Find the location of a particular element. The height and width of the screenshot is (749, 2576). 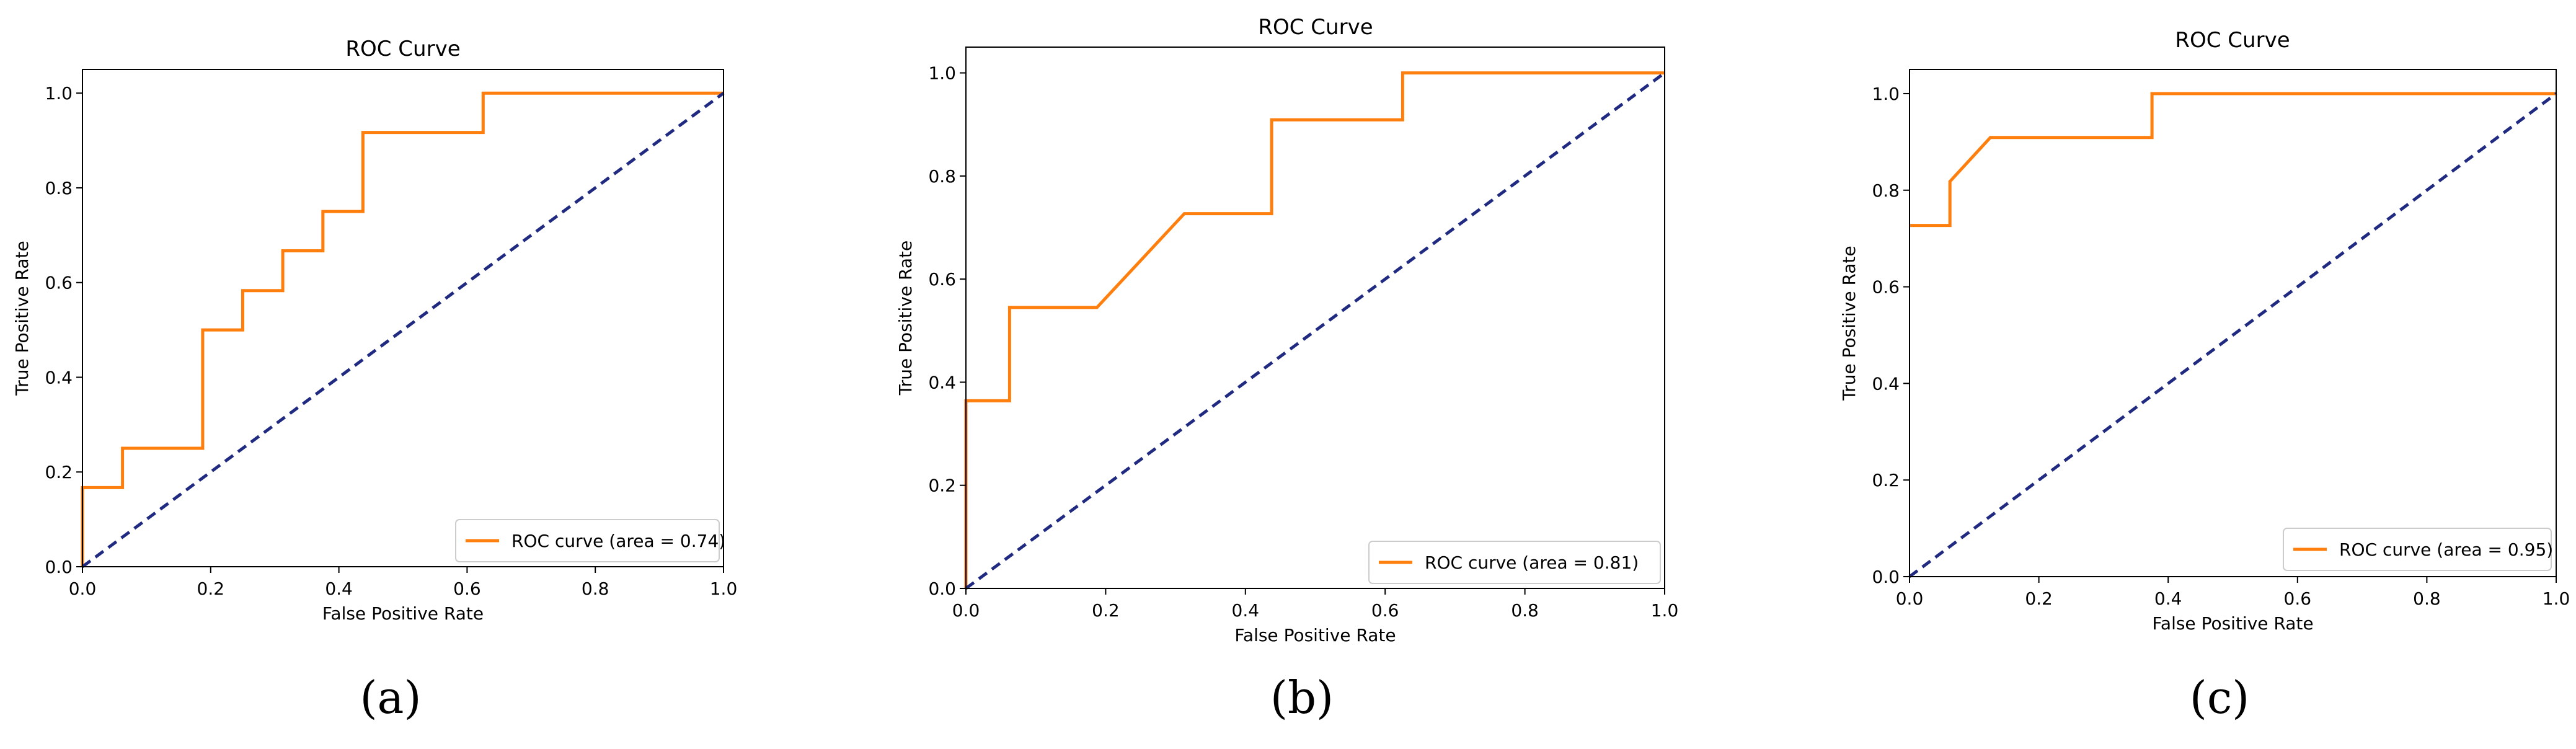

legend: ROC curve (area = 0.81) is located at coordinates (1514, 562).